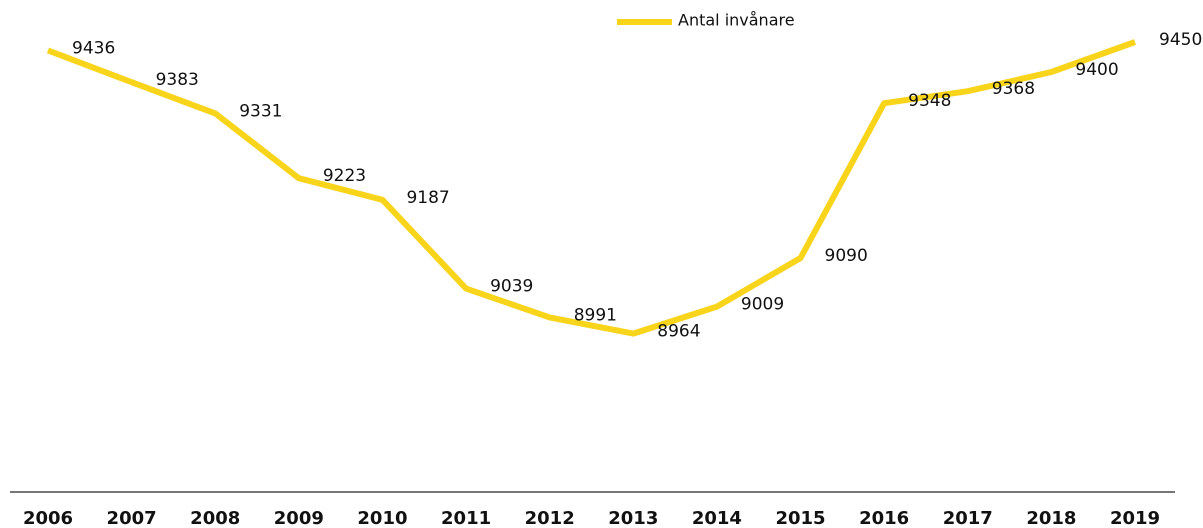 This screenshot has height=528, width=1203. Describe the element at coordinates (48, 518) in the screenshot. I see `x-tick-label: 2006` at that location.